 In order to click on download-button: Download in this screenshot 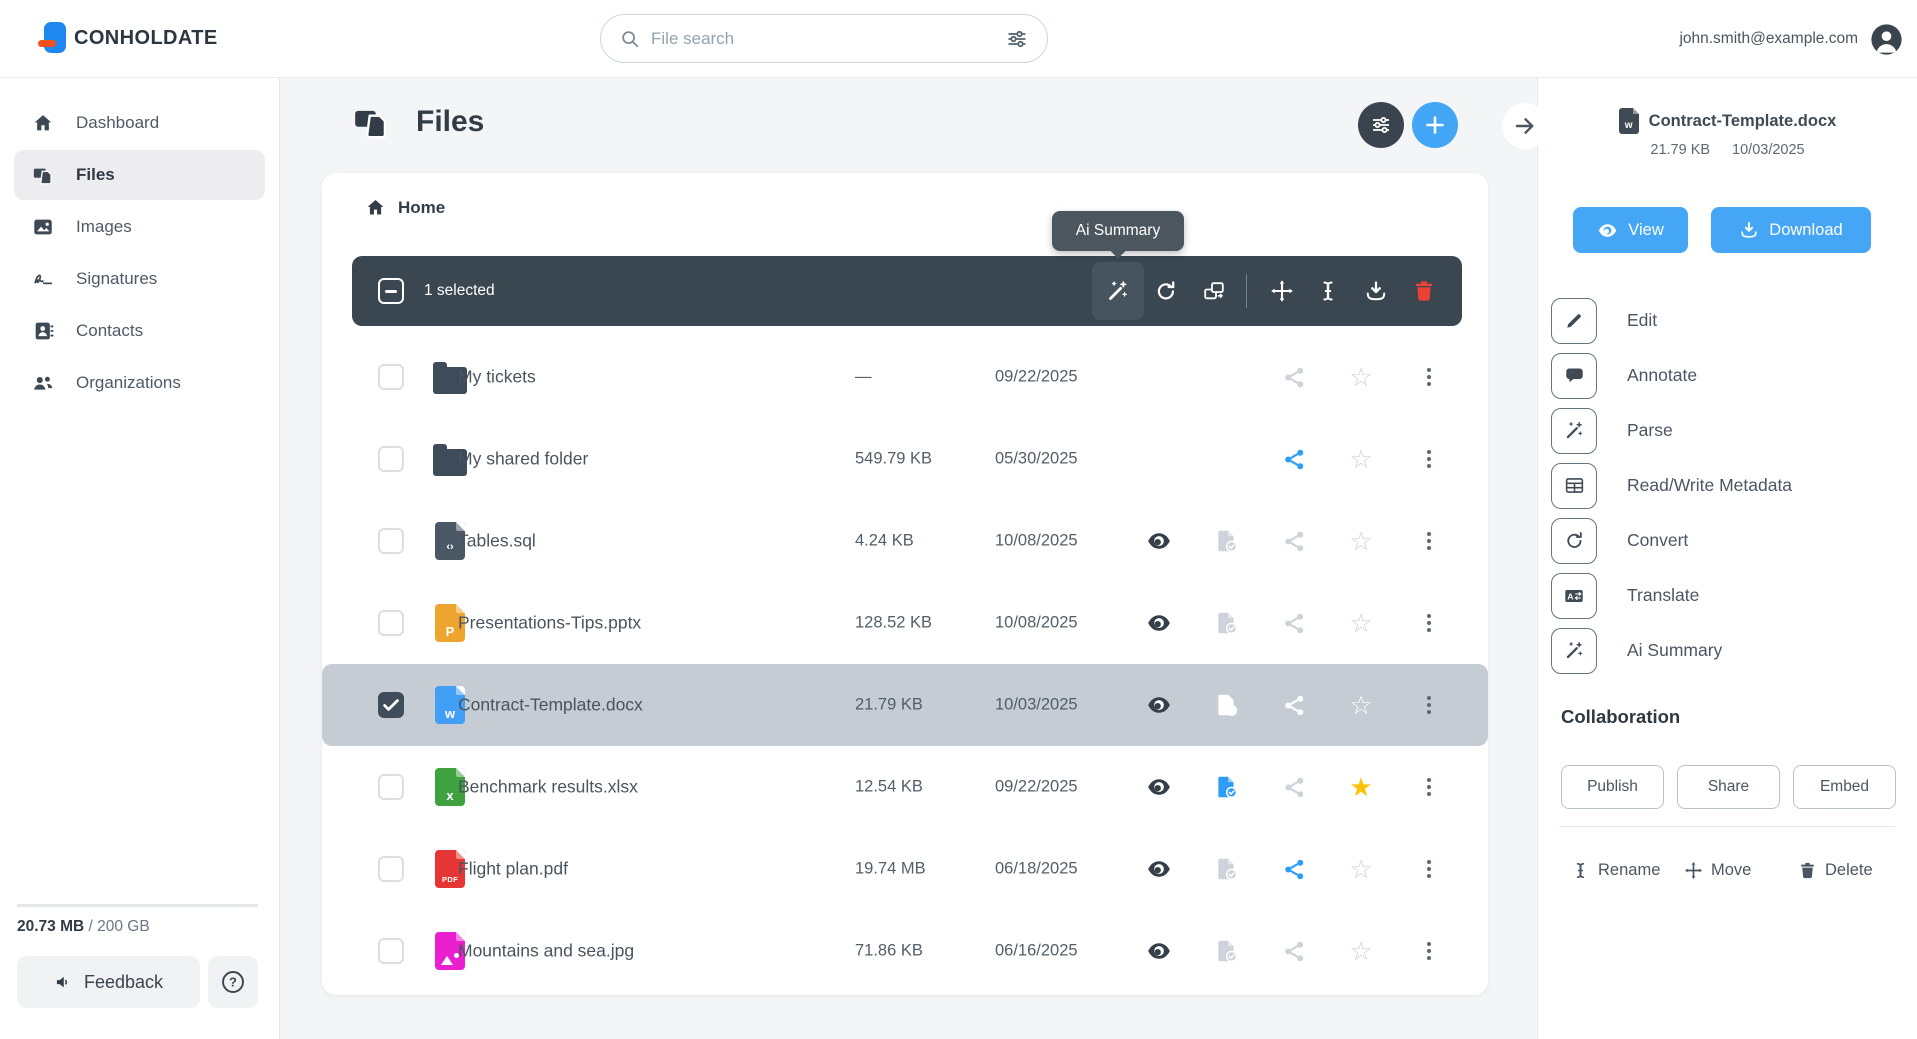, I will do `click(1791, 230)`.